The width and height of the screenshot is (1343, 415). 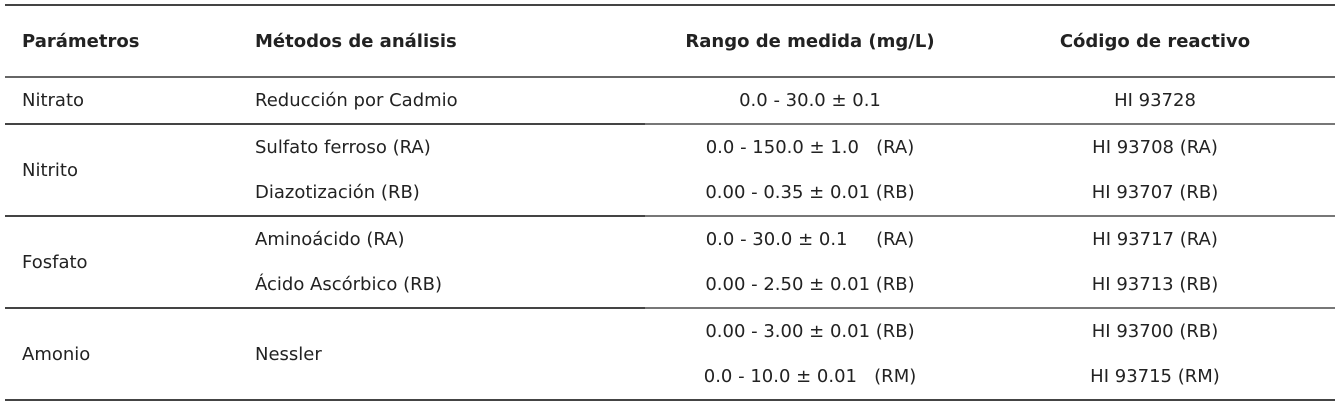 I want to click on code-cell: HI 93700 (RB), so click(x=1155, y=330).